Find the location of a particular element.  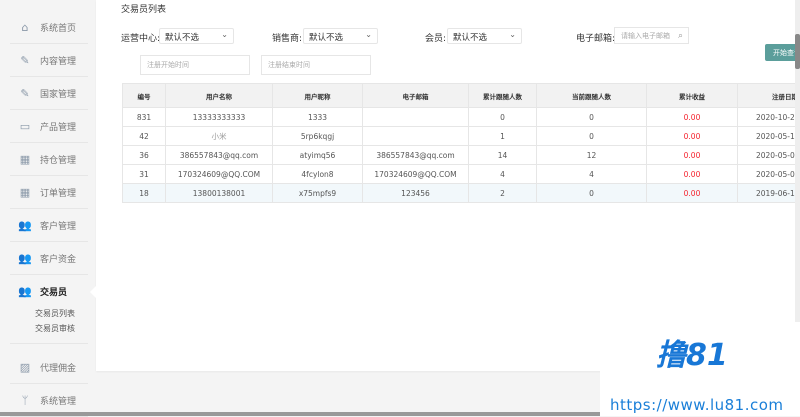

table-cell: 2020-05-10 13: is located at coordinates (769, 136).